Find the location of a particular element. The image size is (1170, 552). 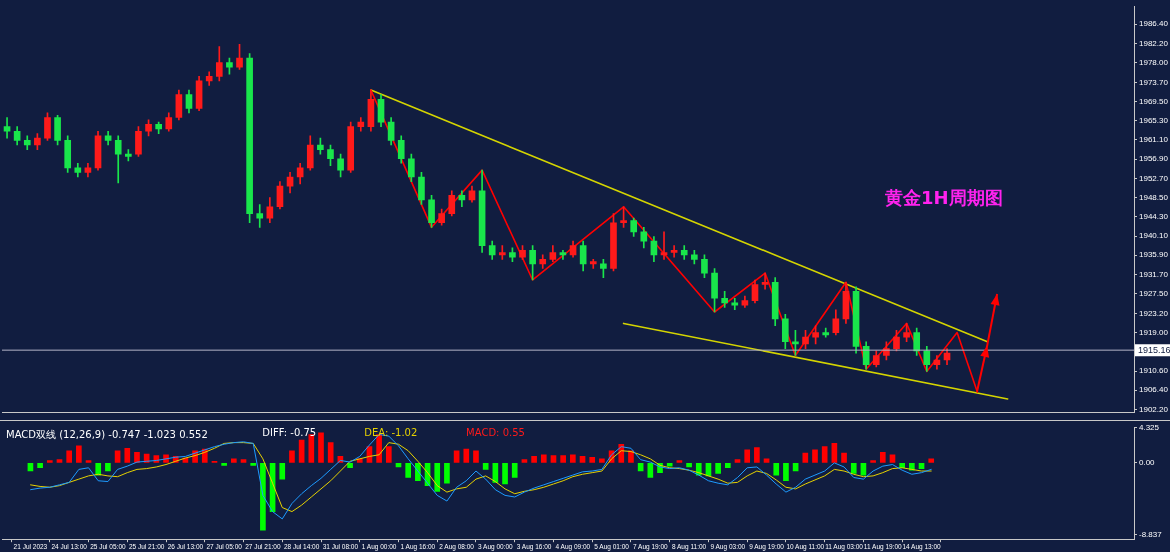

y-tick-label: 1906.40 is located at coordinates (1154, 390).